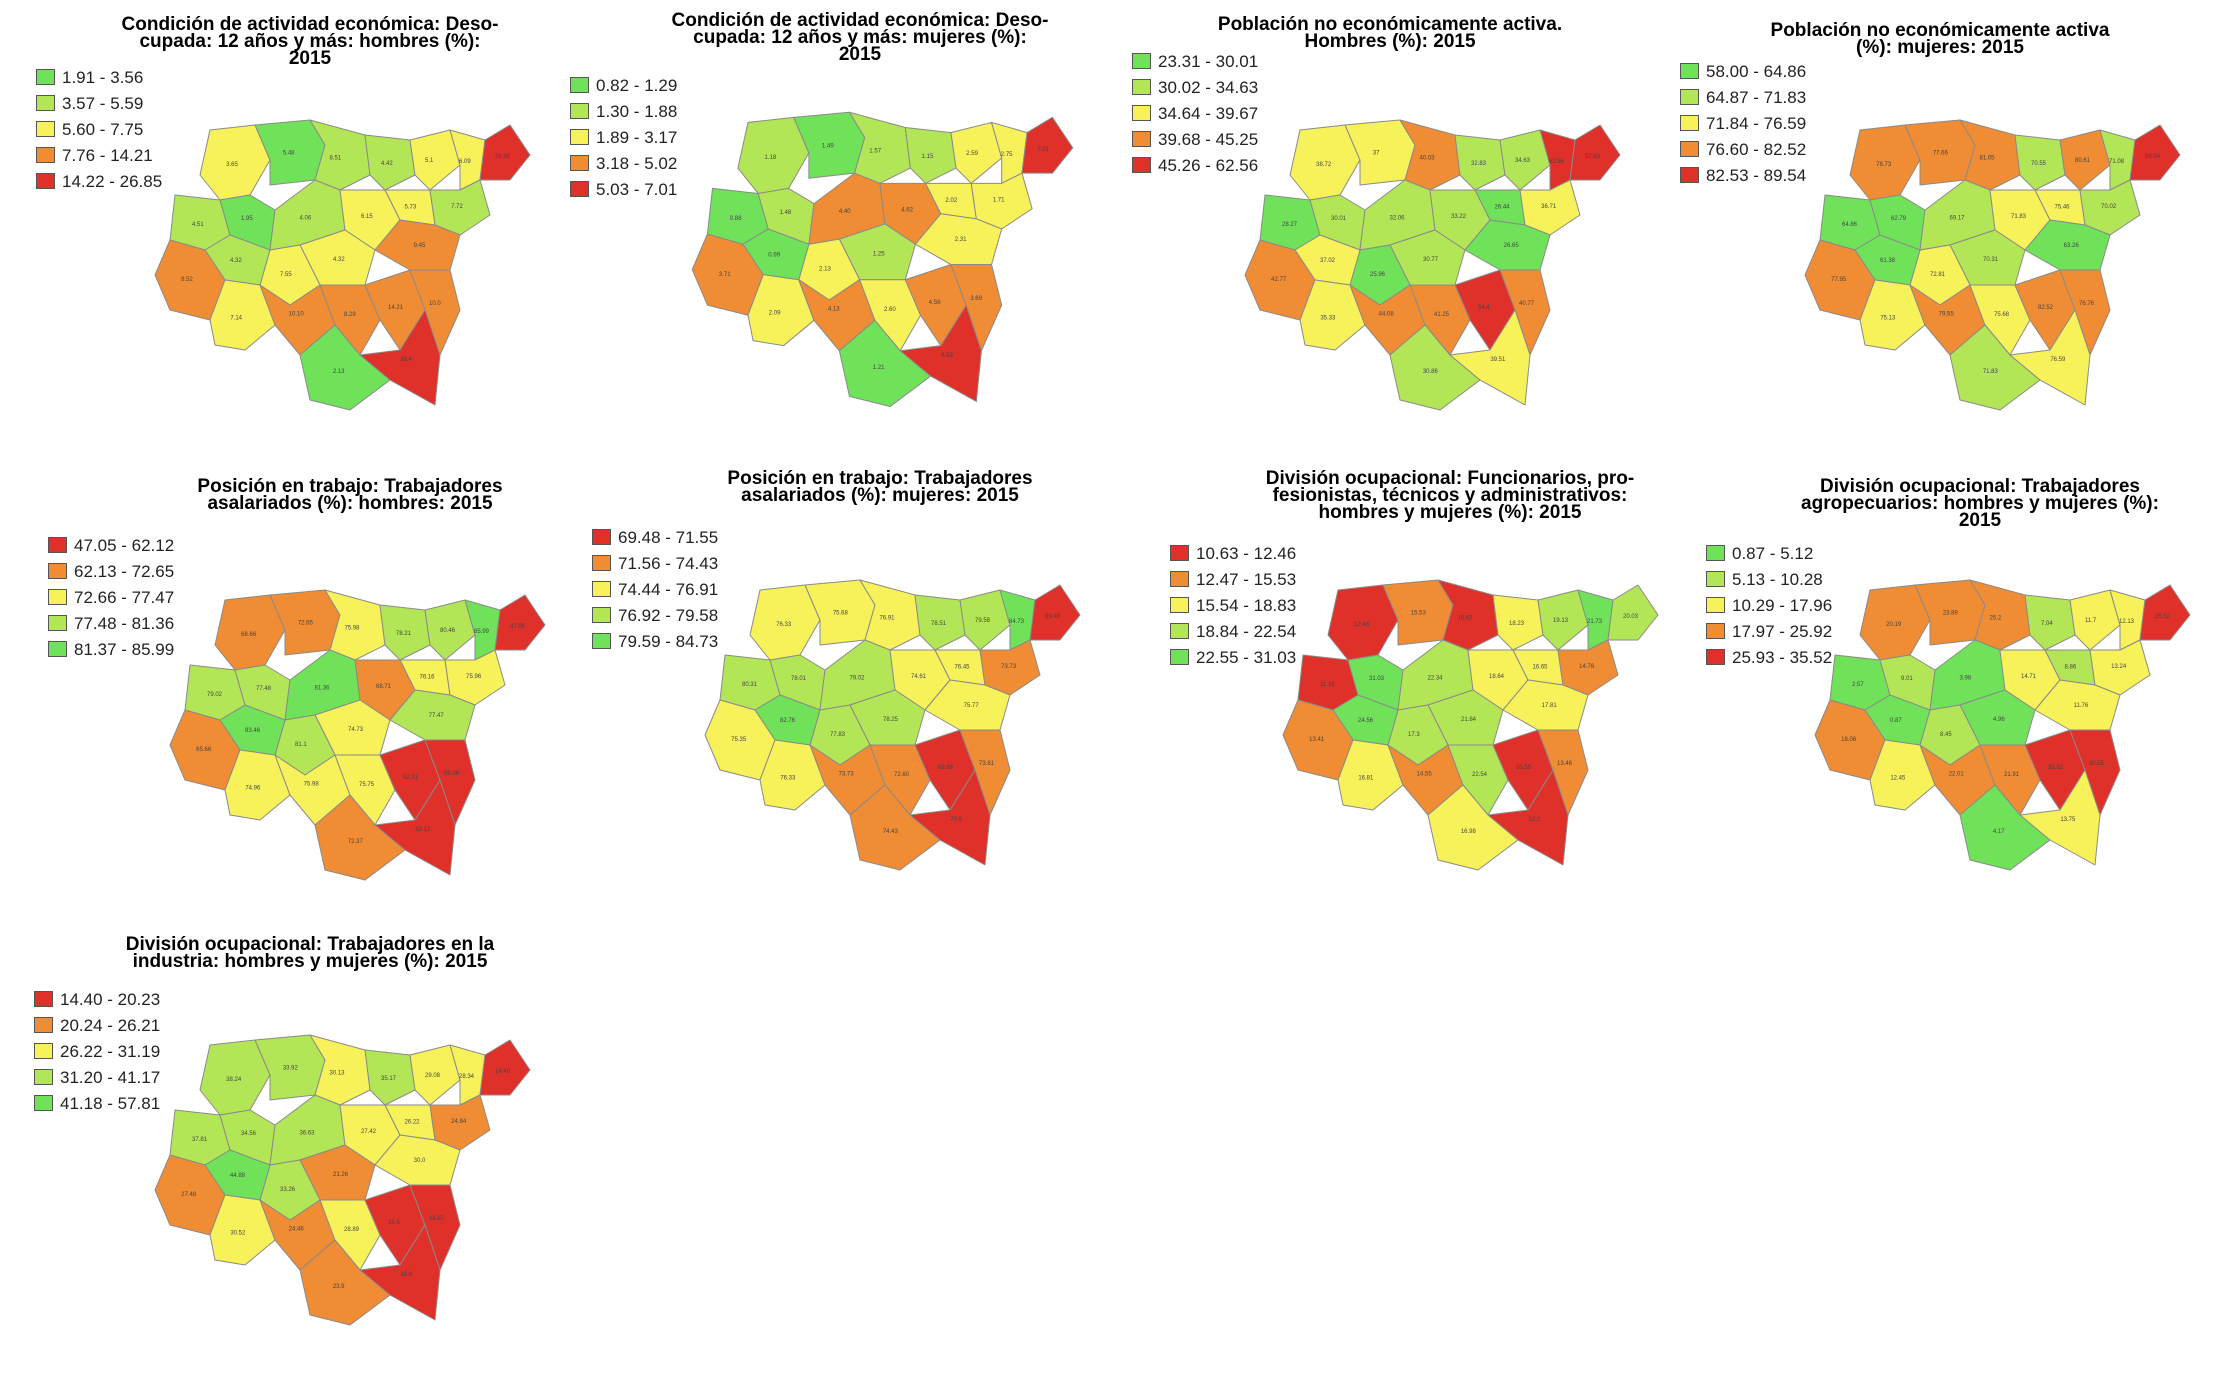 The width and height of the screenshot is (2234, 1378). What do you see at coordinates (404, 634) in the screenshot?
I see `region-value-label: 78.21` at bounding box center [404, 634].